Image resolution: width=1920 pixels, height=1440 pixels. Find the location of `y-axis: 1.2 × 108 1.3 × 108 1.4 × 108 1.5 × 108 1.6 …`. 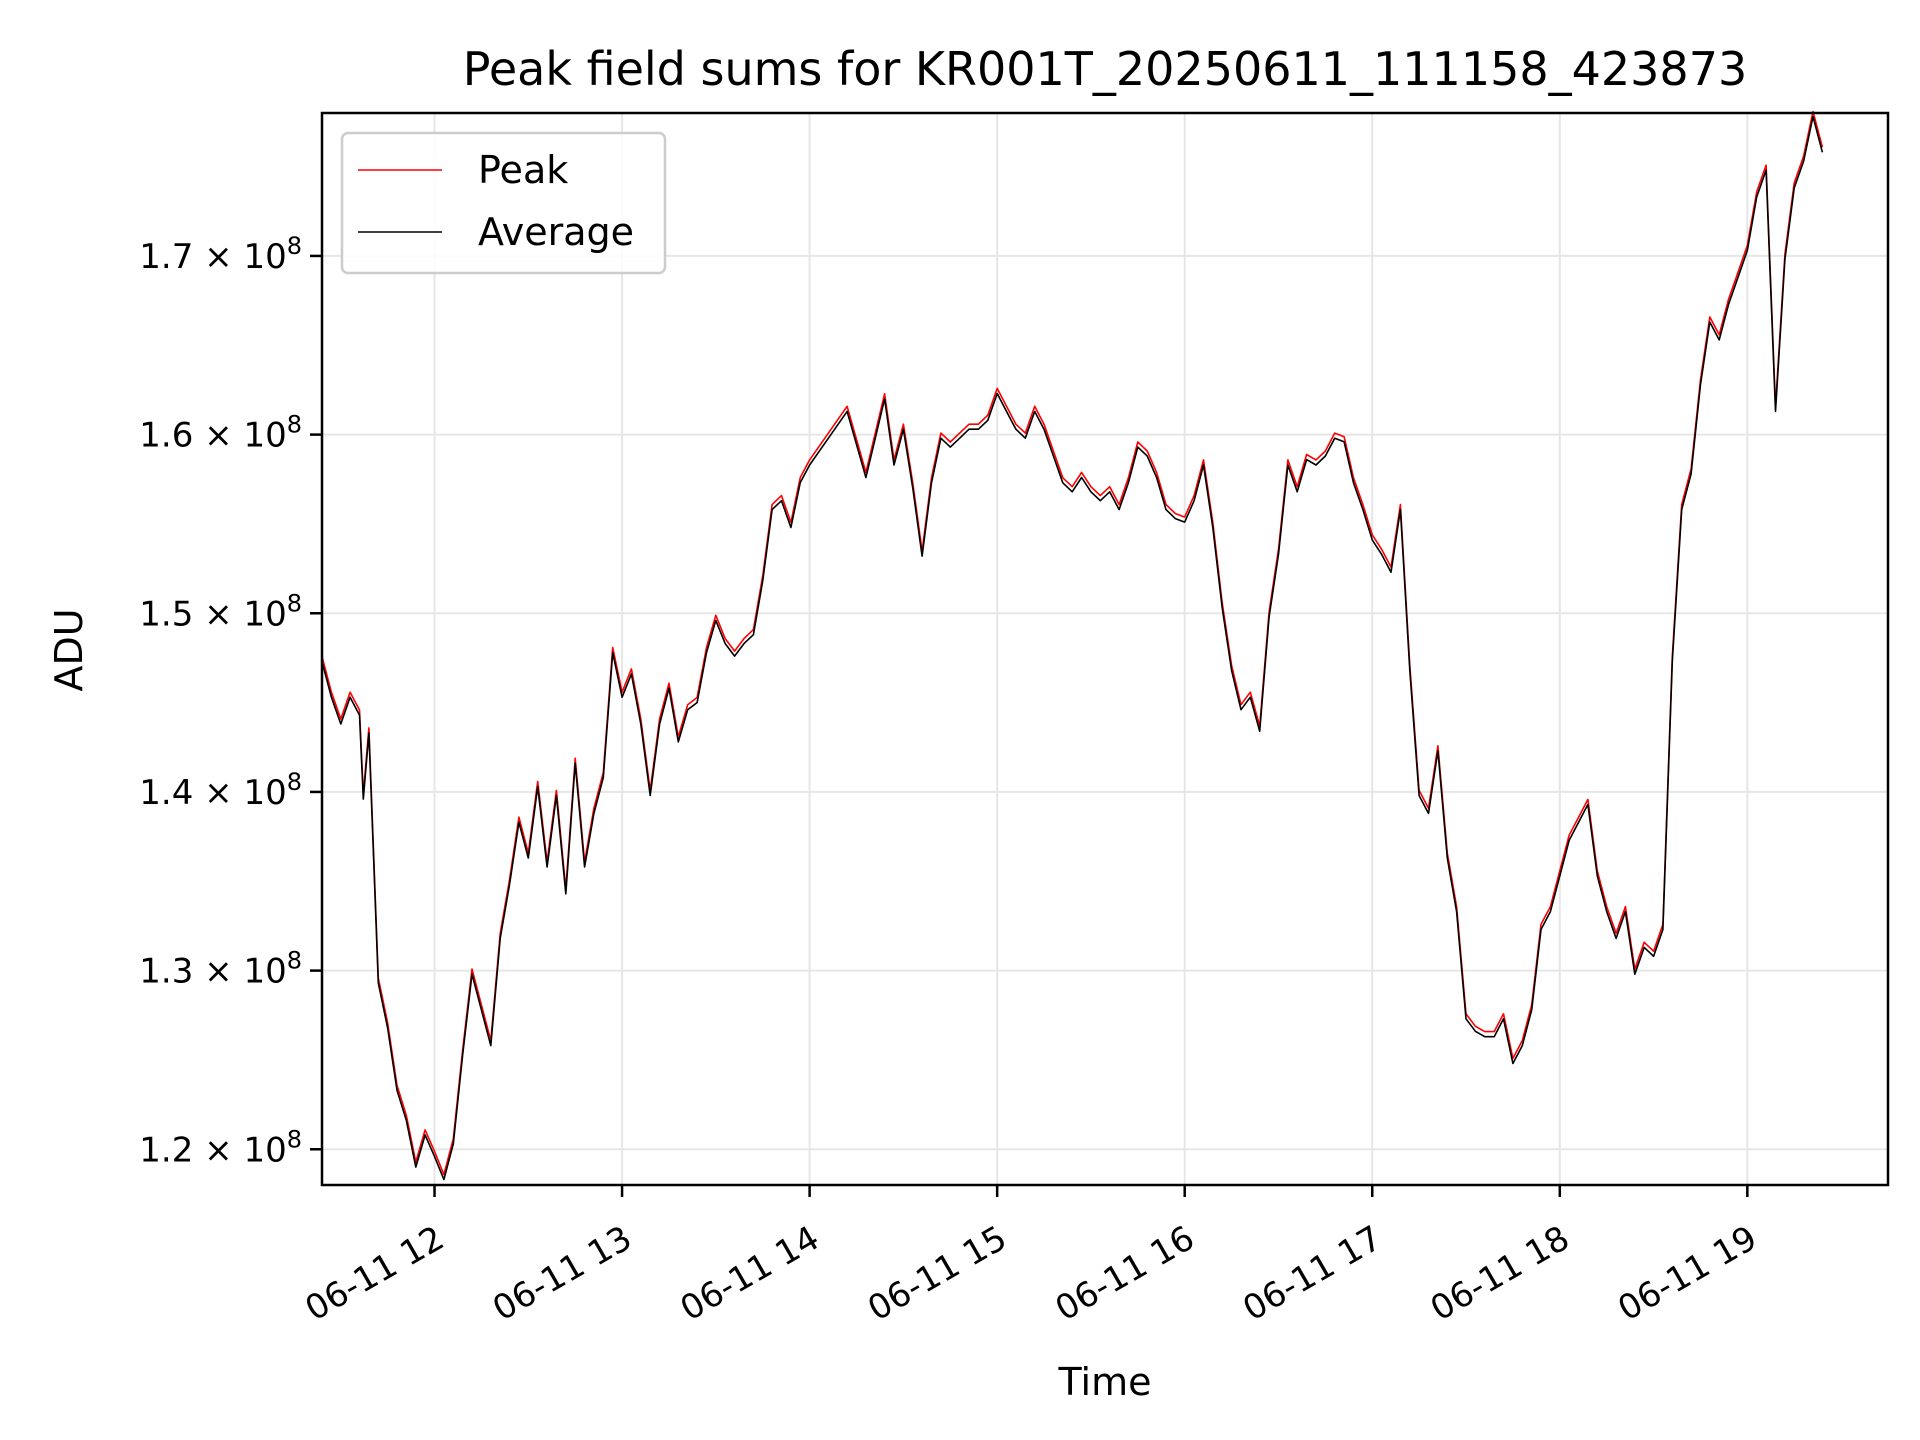

y-axis: 1.2 × 108 1.3 × 108 1.4 × 108 1.5 × 108 1.6 … is located at coordinates (230, 701).